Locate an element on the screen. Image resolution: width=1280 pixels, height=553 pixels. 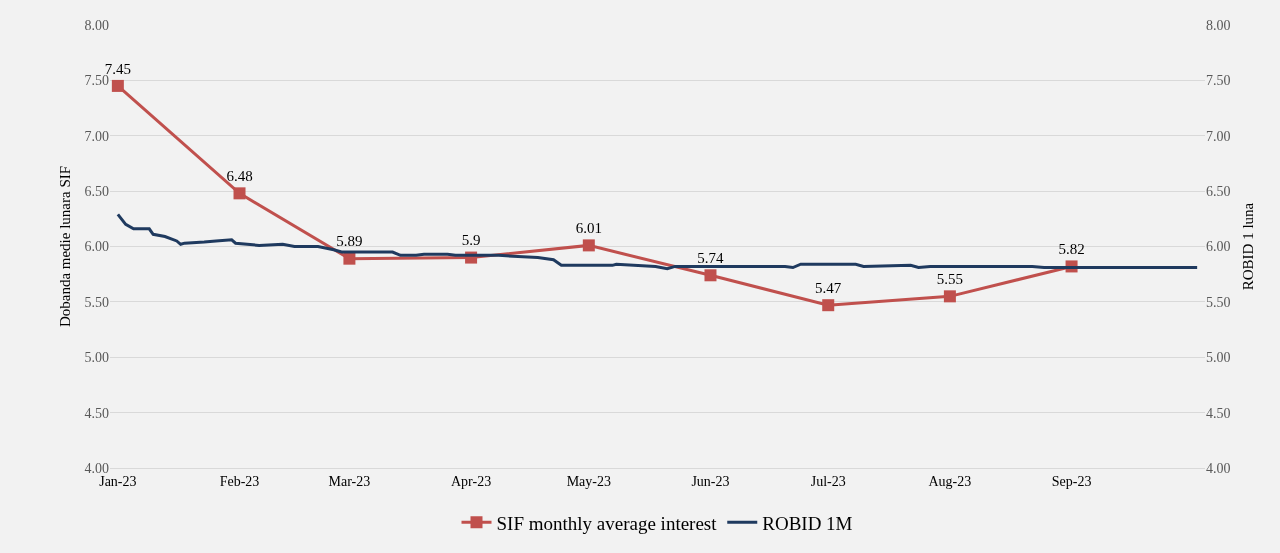
x-tick-label: Mar-23 is located at coordinates (349, 481).